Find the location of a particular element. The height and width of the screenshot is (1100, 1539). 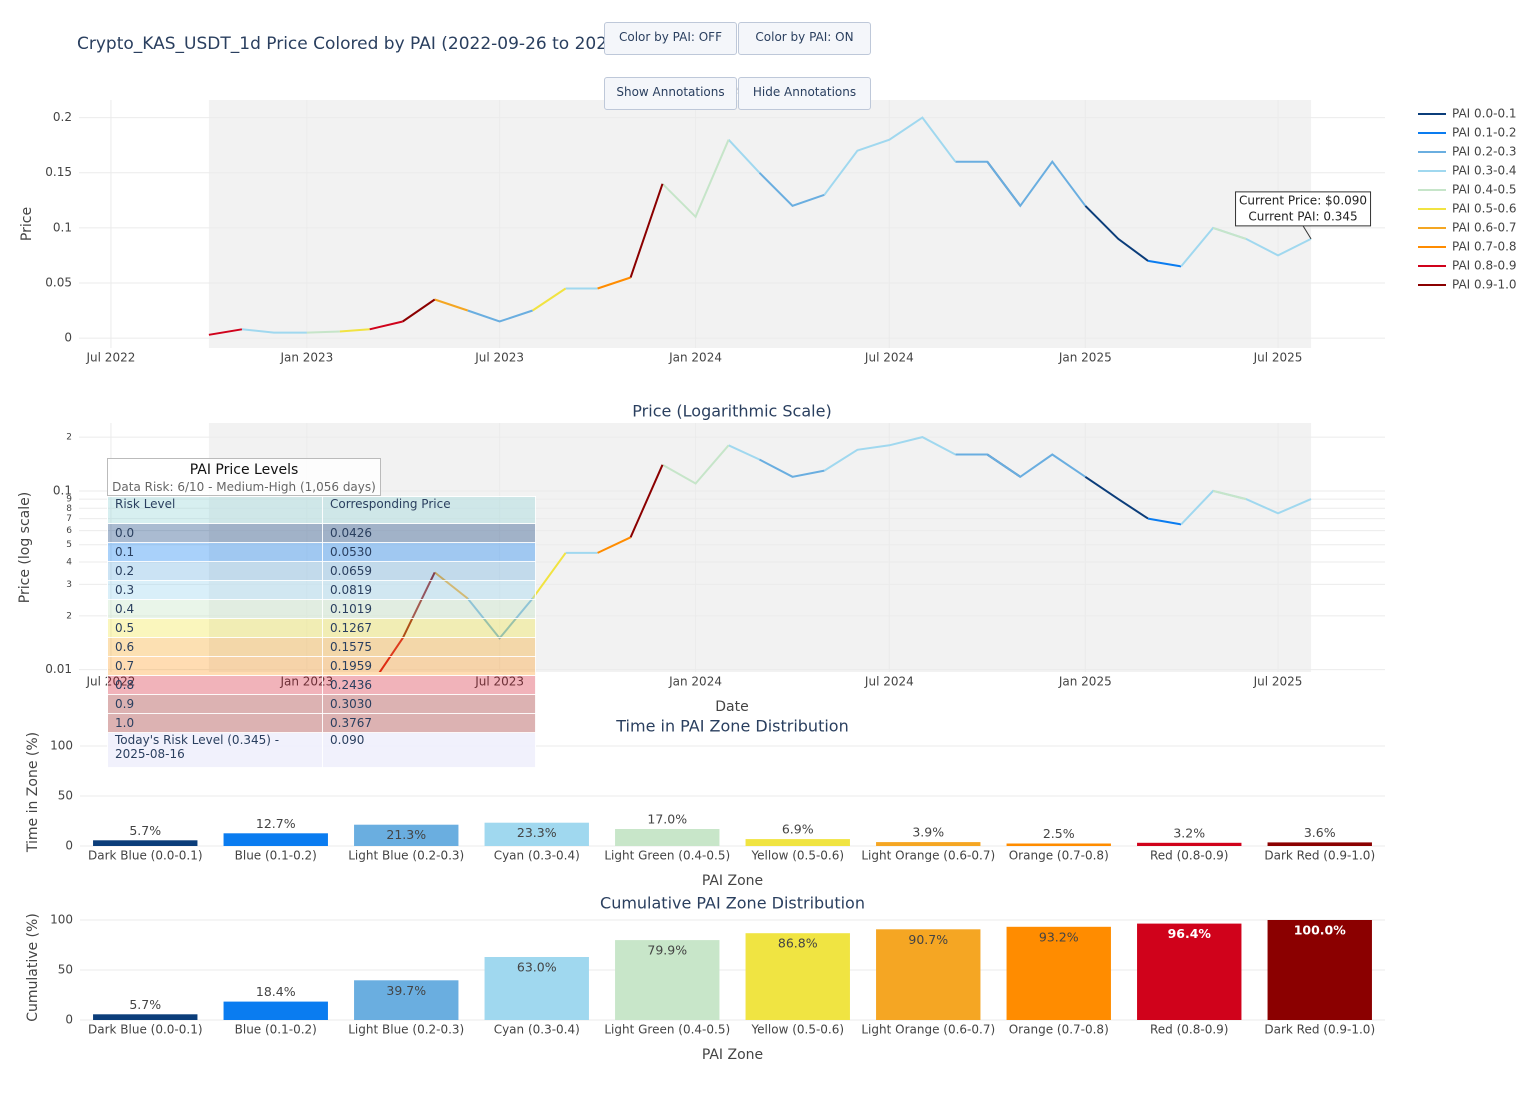

value-label: 93.2% is located at coordinates (1059, 936).